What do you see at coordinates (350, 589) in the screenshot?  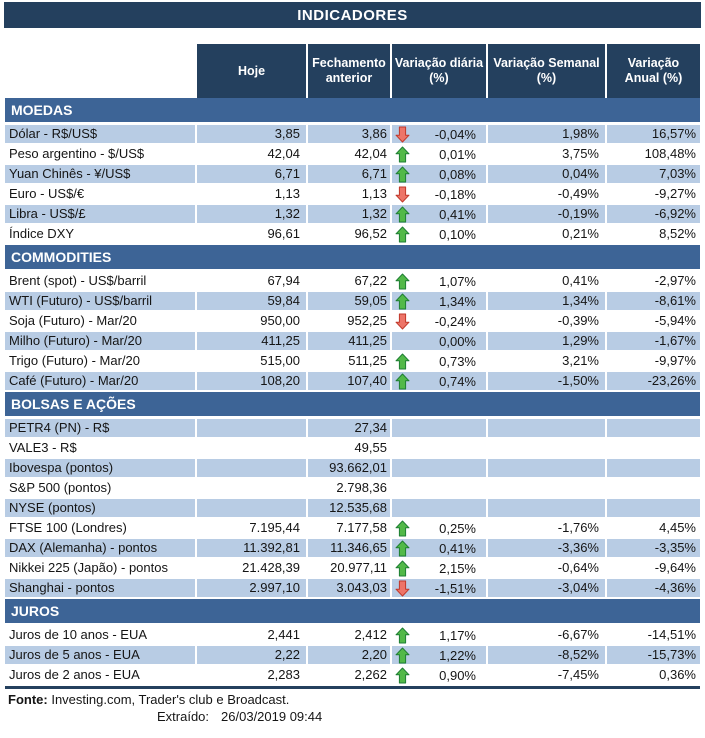 I see `cell-previous-close: 3.043,03` at bounding box center [350, 589].